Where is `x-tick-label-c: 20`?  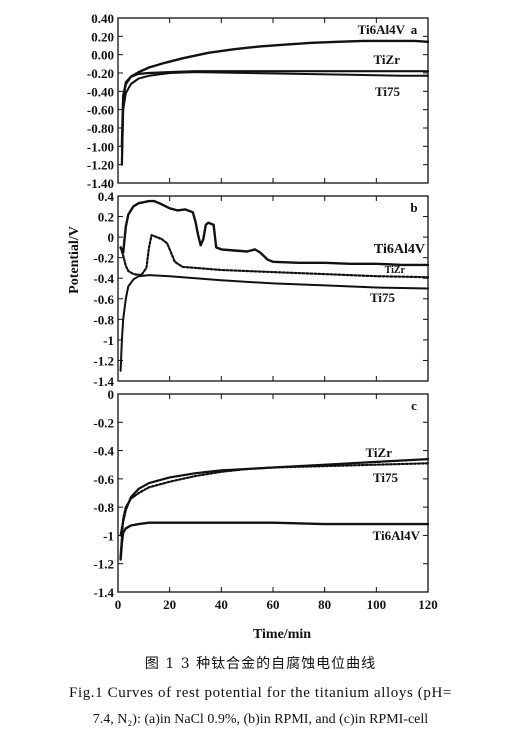 x-tick-label-c: 20 is located at coordinates (169, 604).